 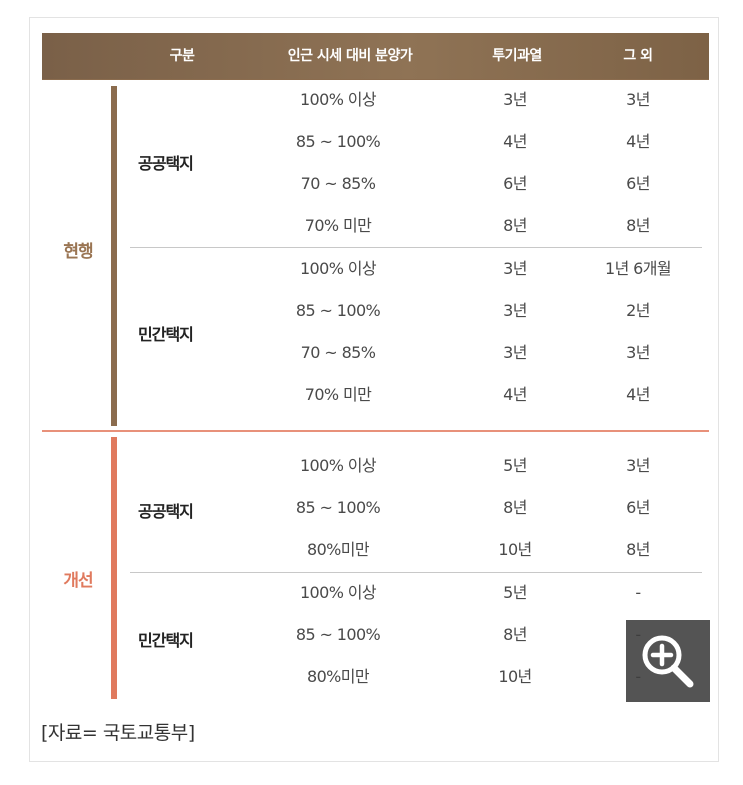 I want to click on header-other: 그 외, so click(x=638, y=56).